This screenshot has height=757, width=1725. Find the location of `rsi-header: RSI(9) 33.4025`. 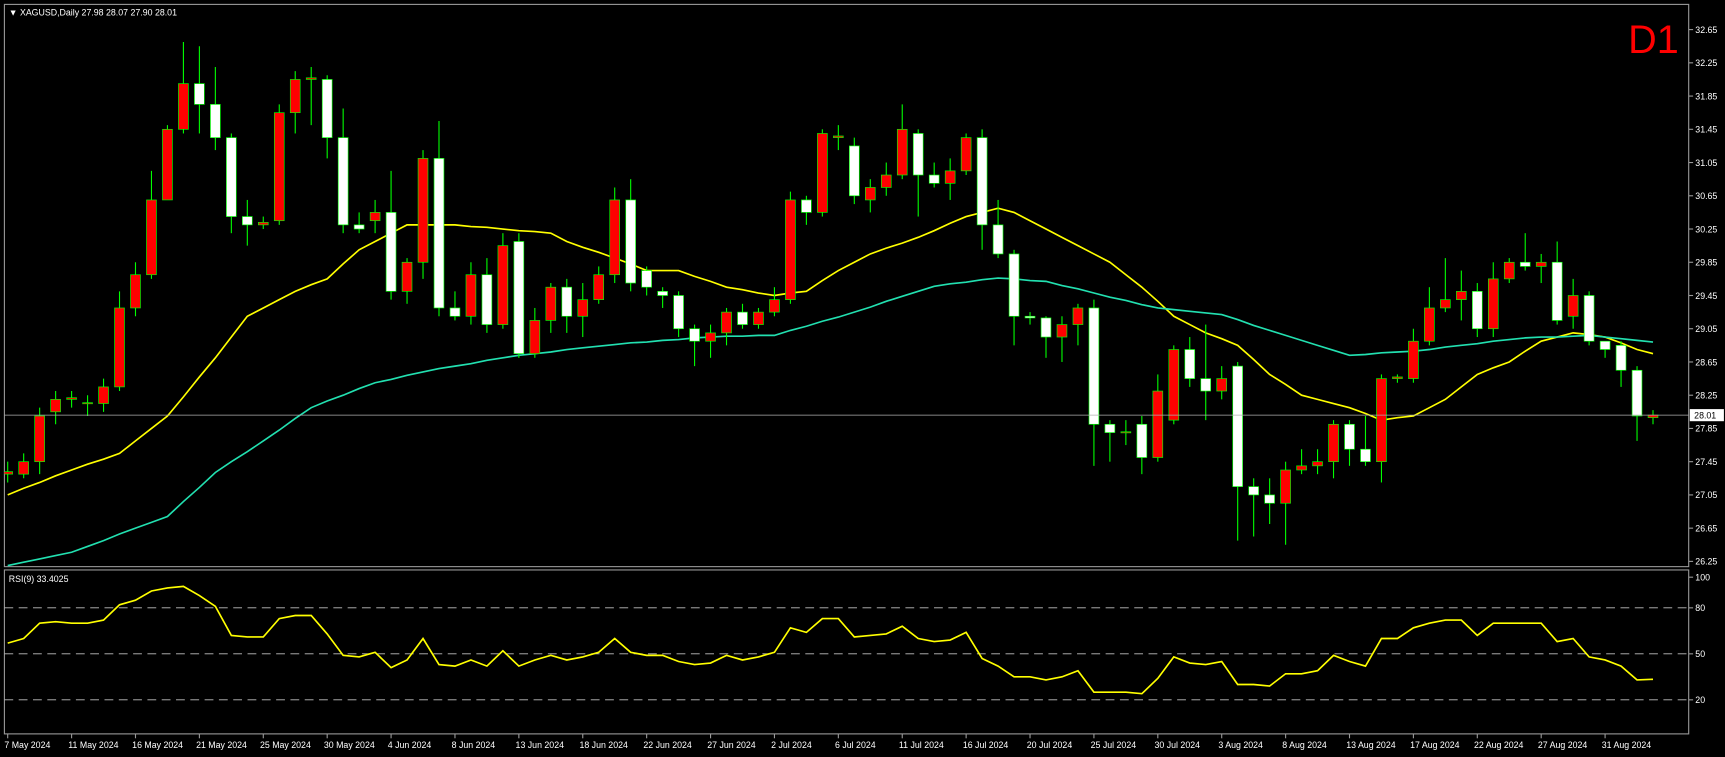

rsi-header: RSI(9) 33.4025 is located at coordinates (39, 579).